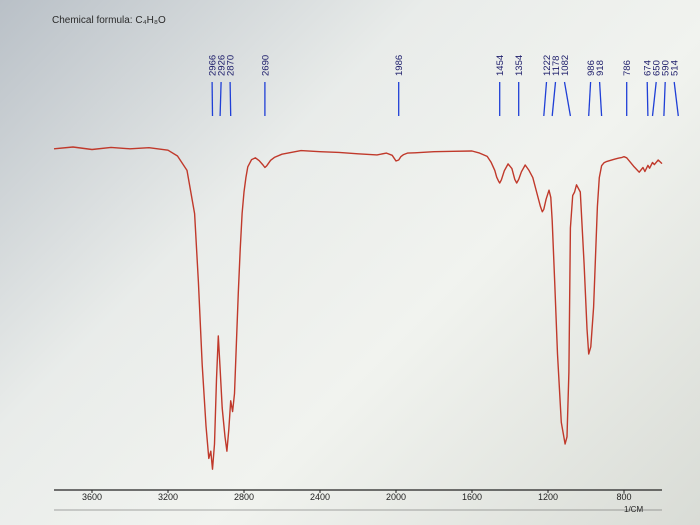 This screenshot has height=525, width=700. Describe the element at coordinates (265, 65) in the screenshot. I see `peak-label: 2690` at that location.